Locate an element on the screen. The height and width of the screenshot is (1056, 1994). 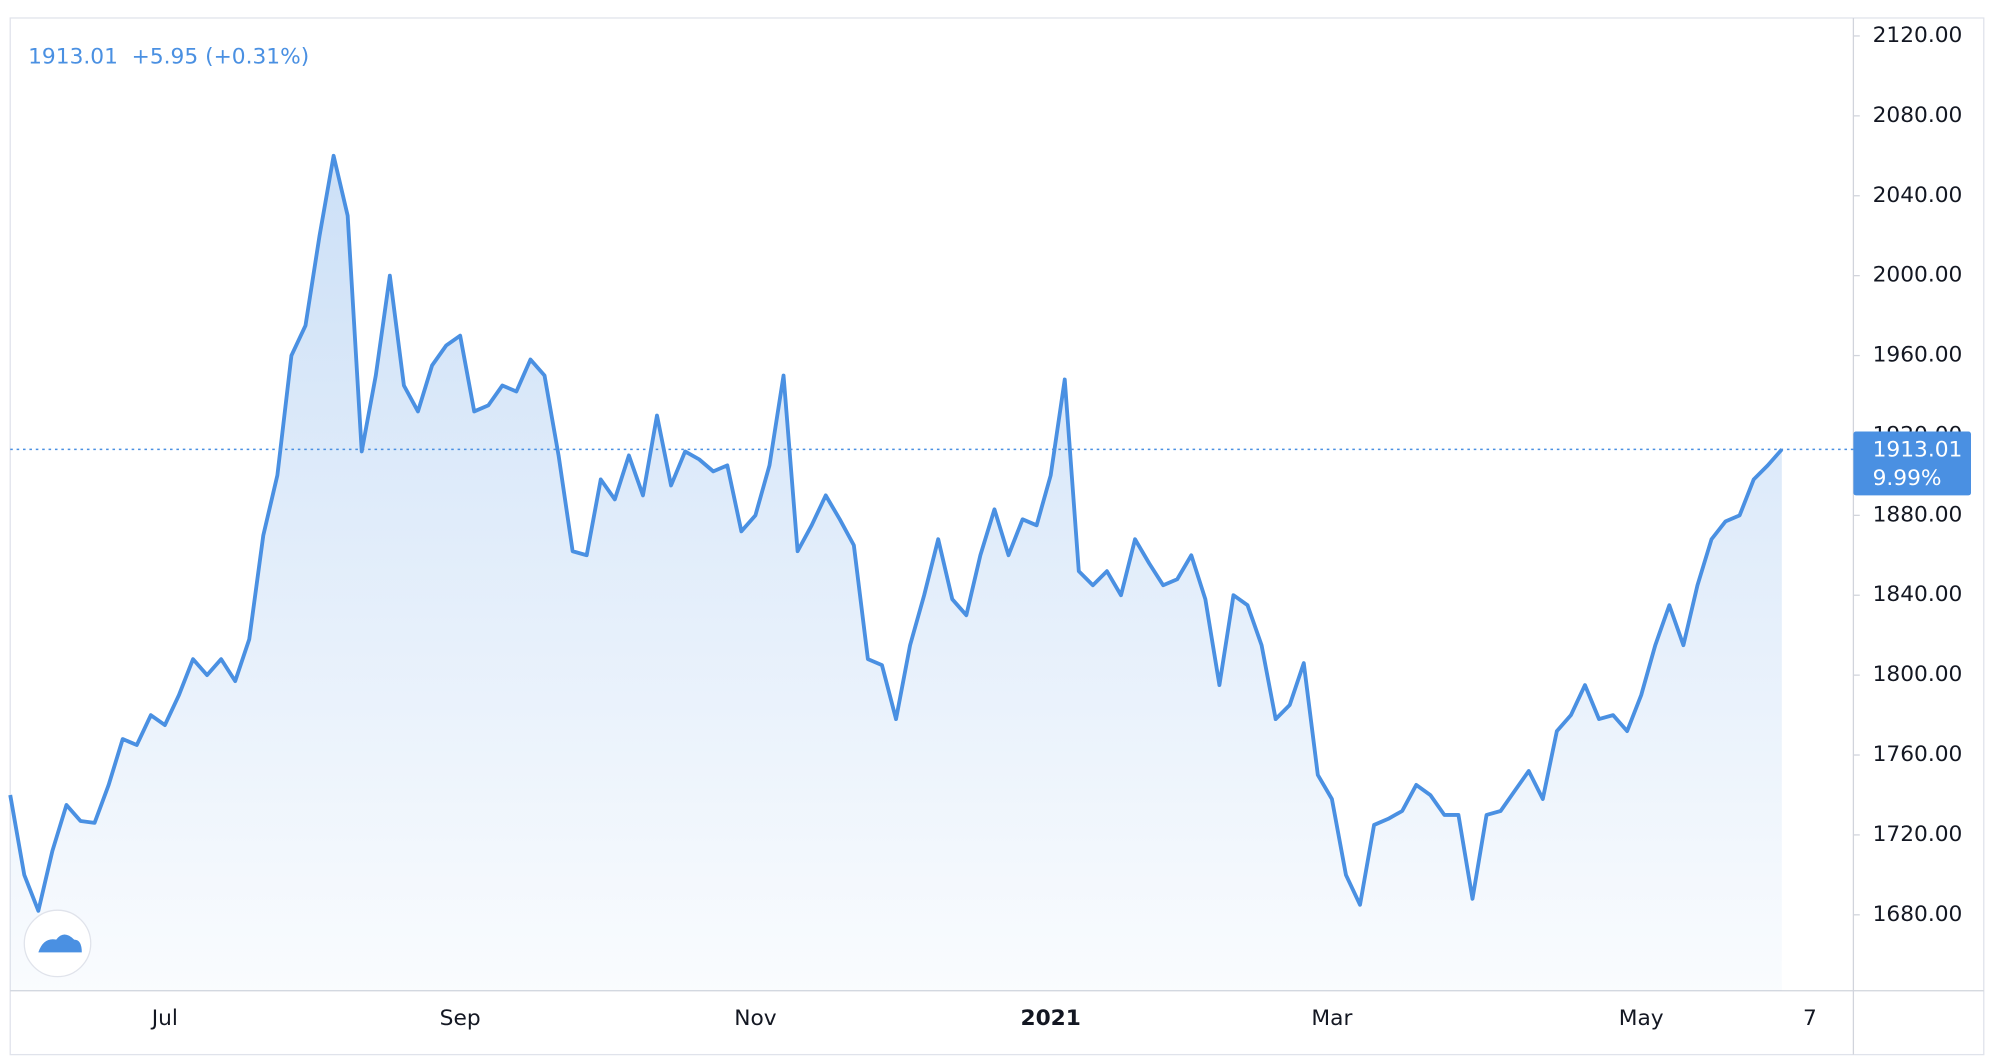
y-tick-label: 2000.00 is located at coordinates (1918, 275).